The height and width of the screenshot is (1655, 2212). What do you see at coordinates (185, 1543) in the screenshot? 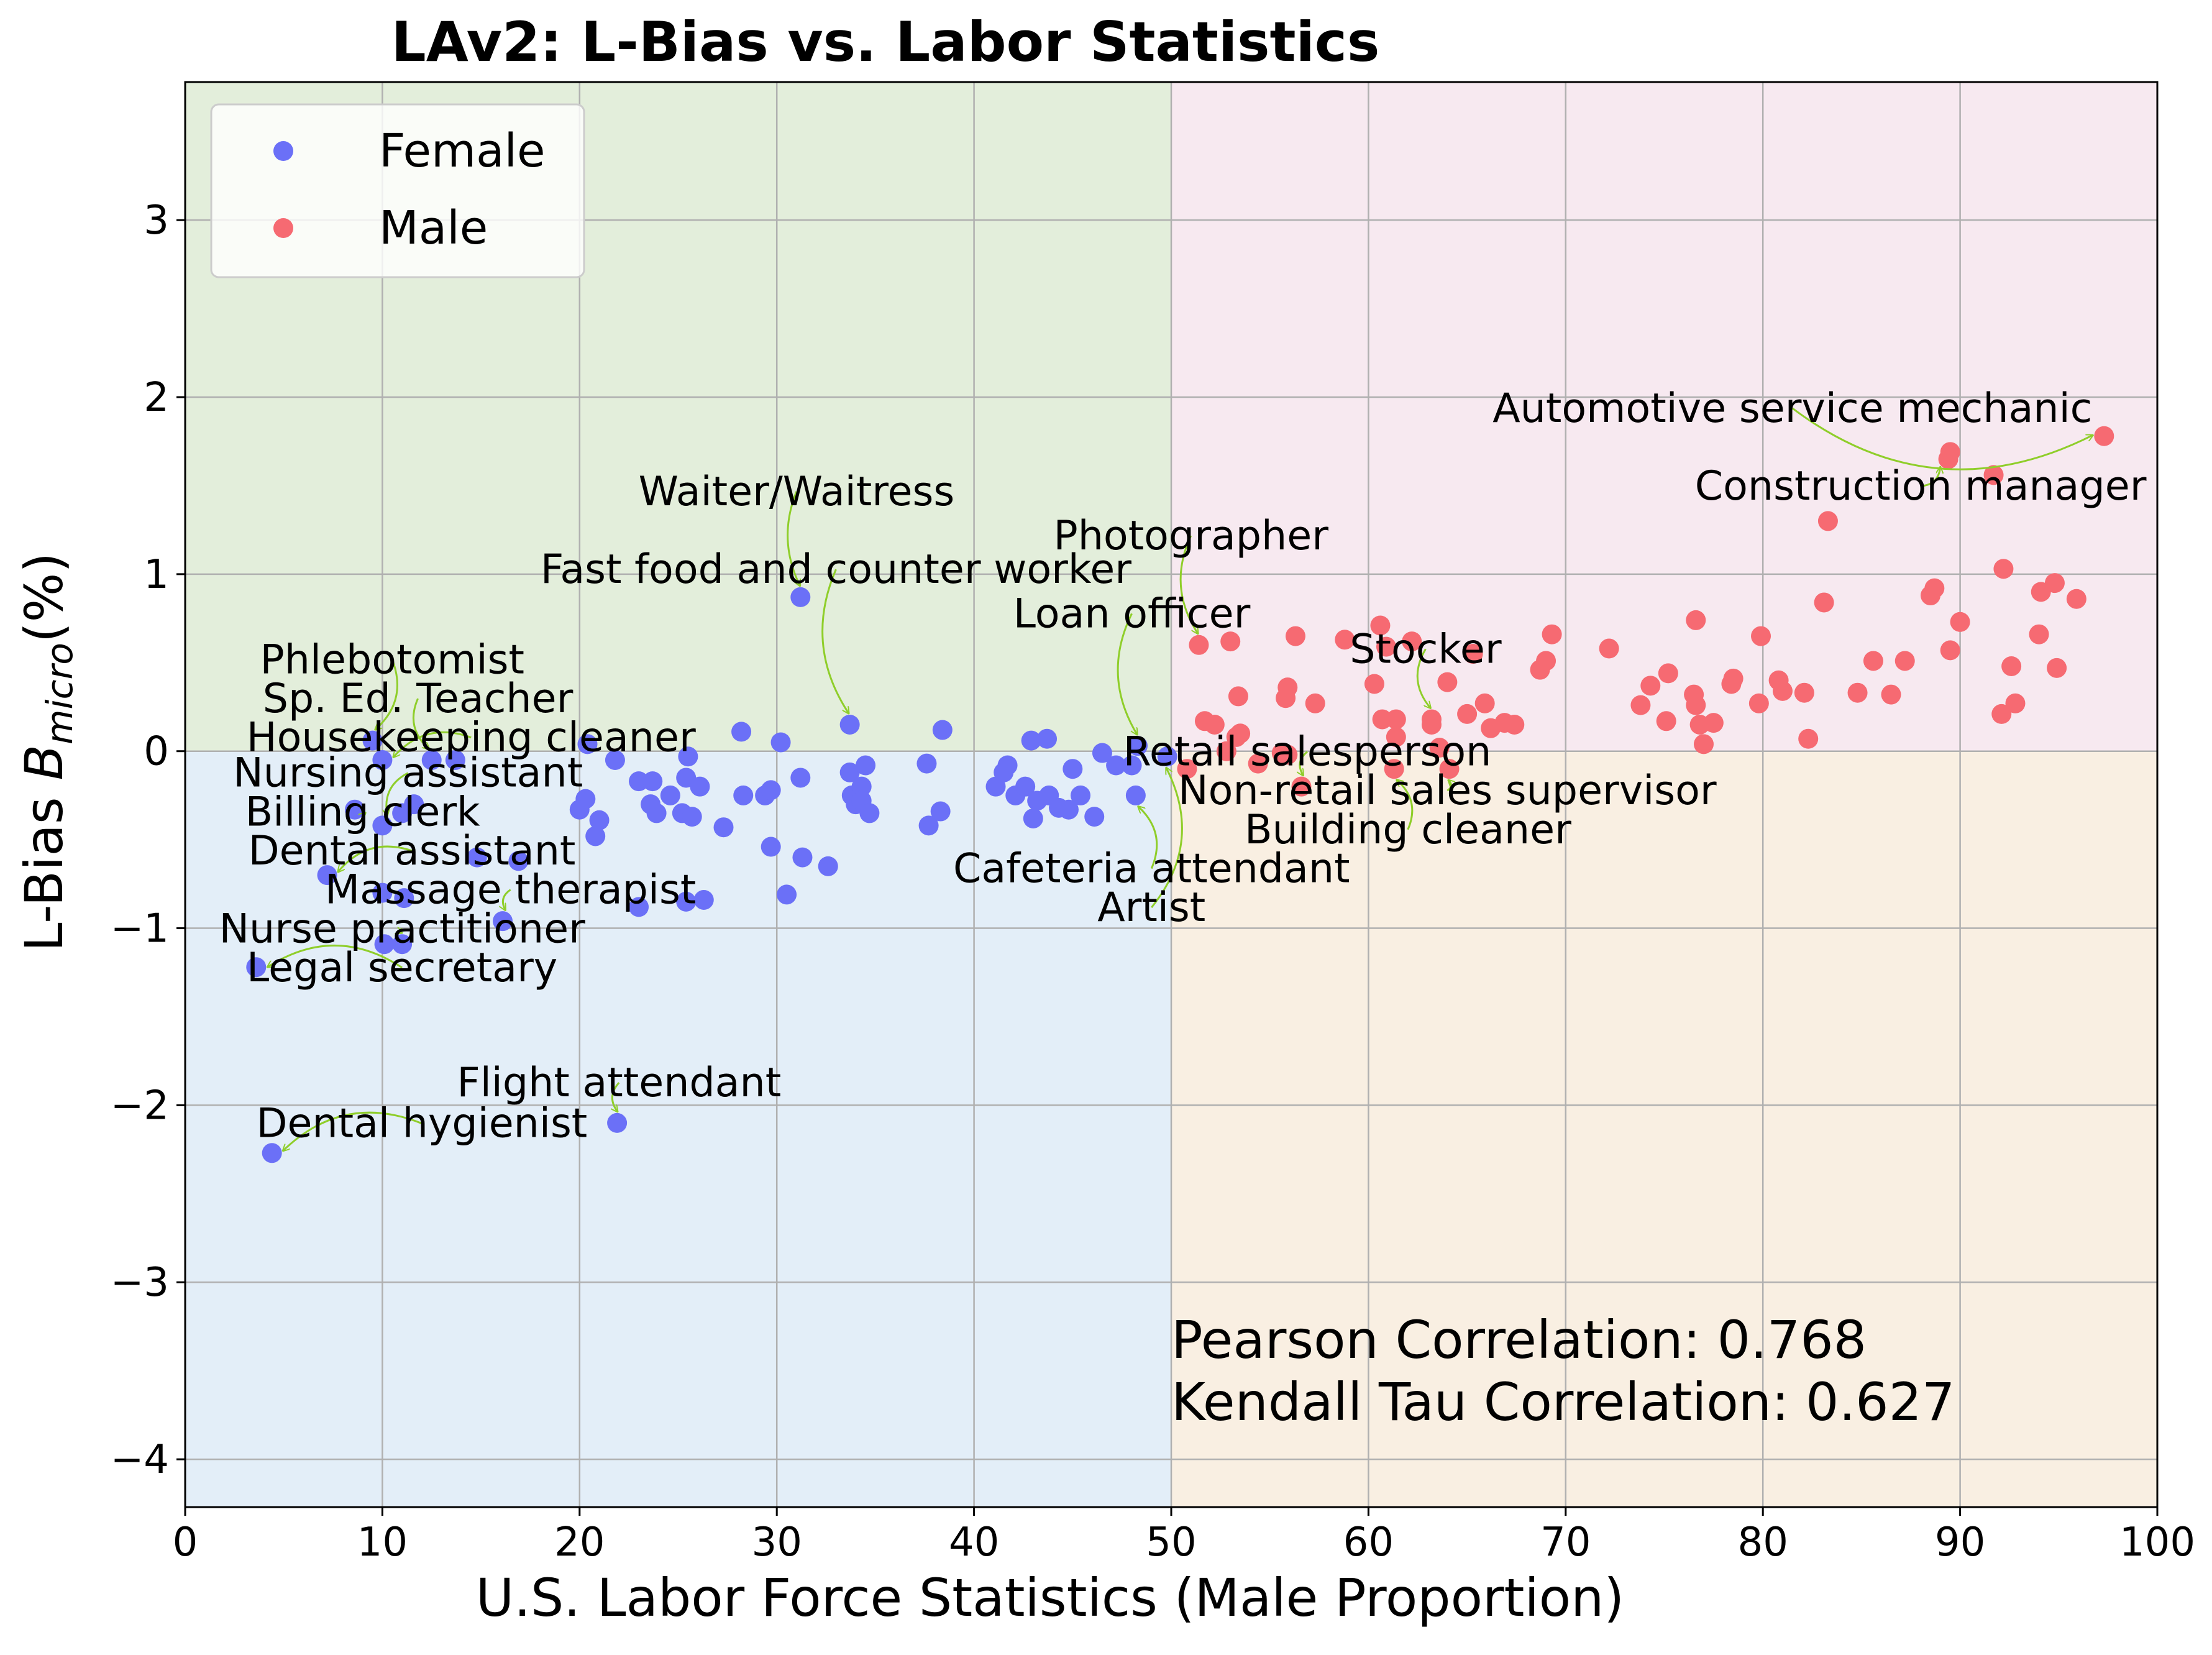
I see `x-tick-label: 0` at bounding box center [185, 1543].